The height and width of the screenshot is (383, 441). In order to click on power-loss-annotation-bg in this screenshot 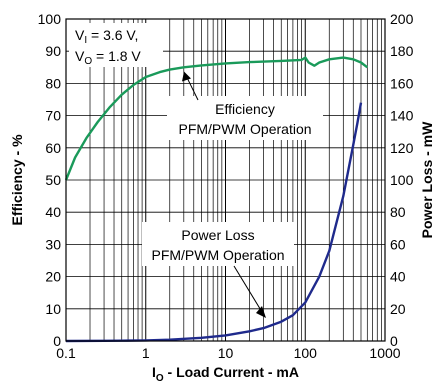, I will do `click(218, 244)`.